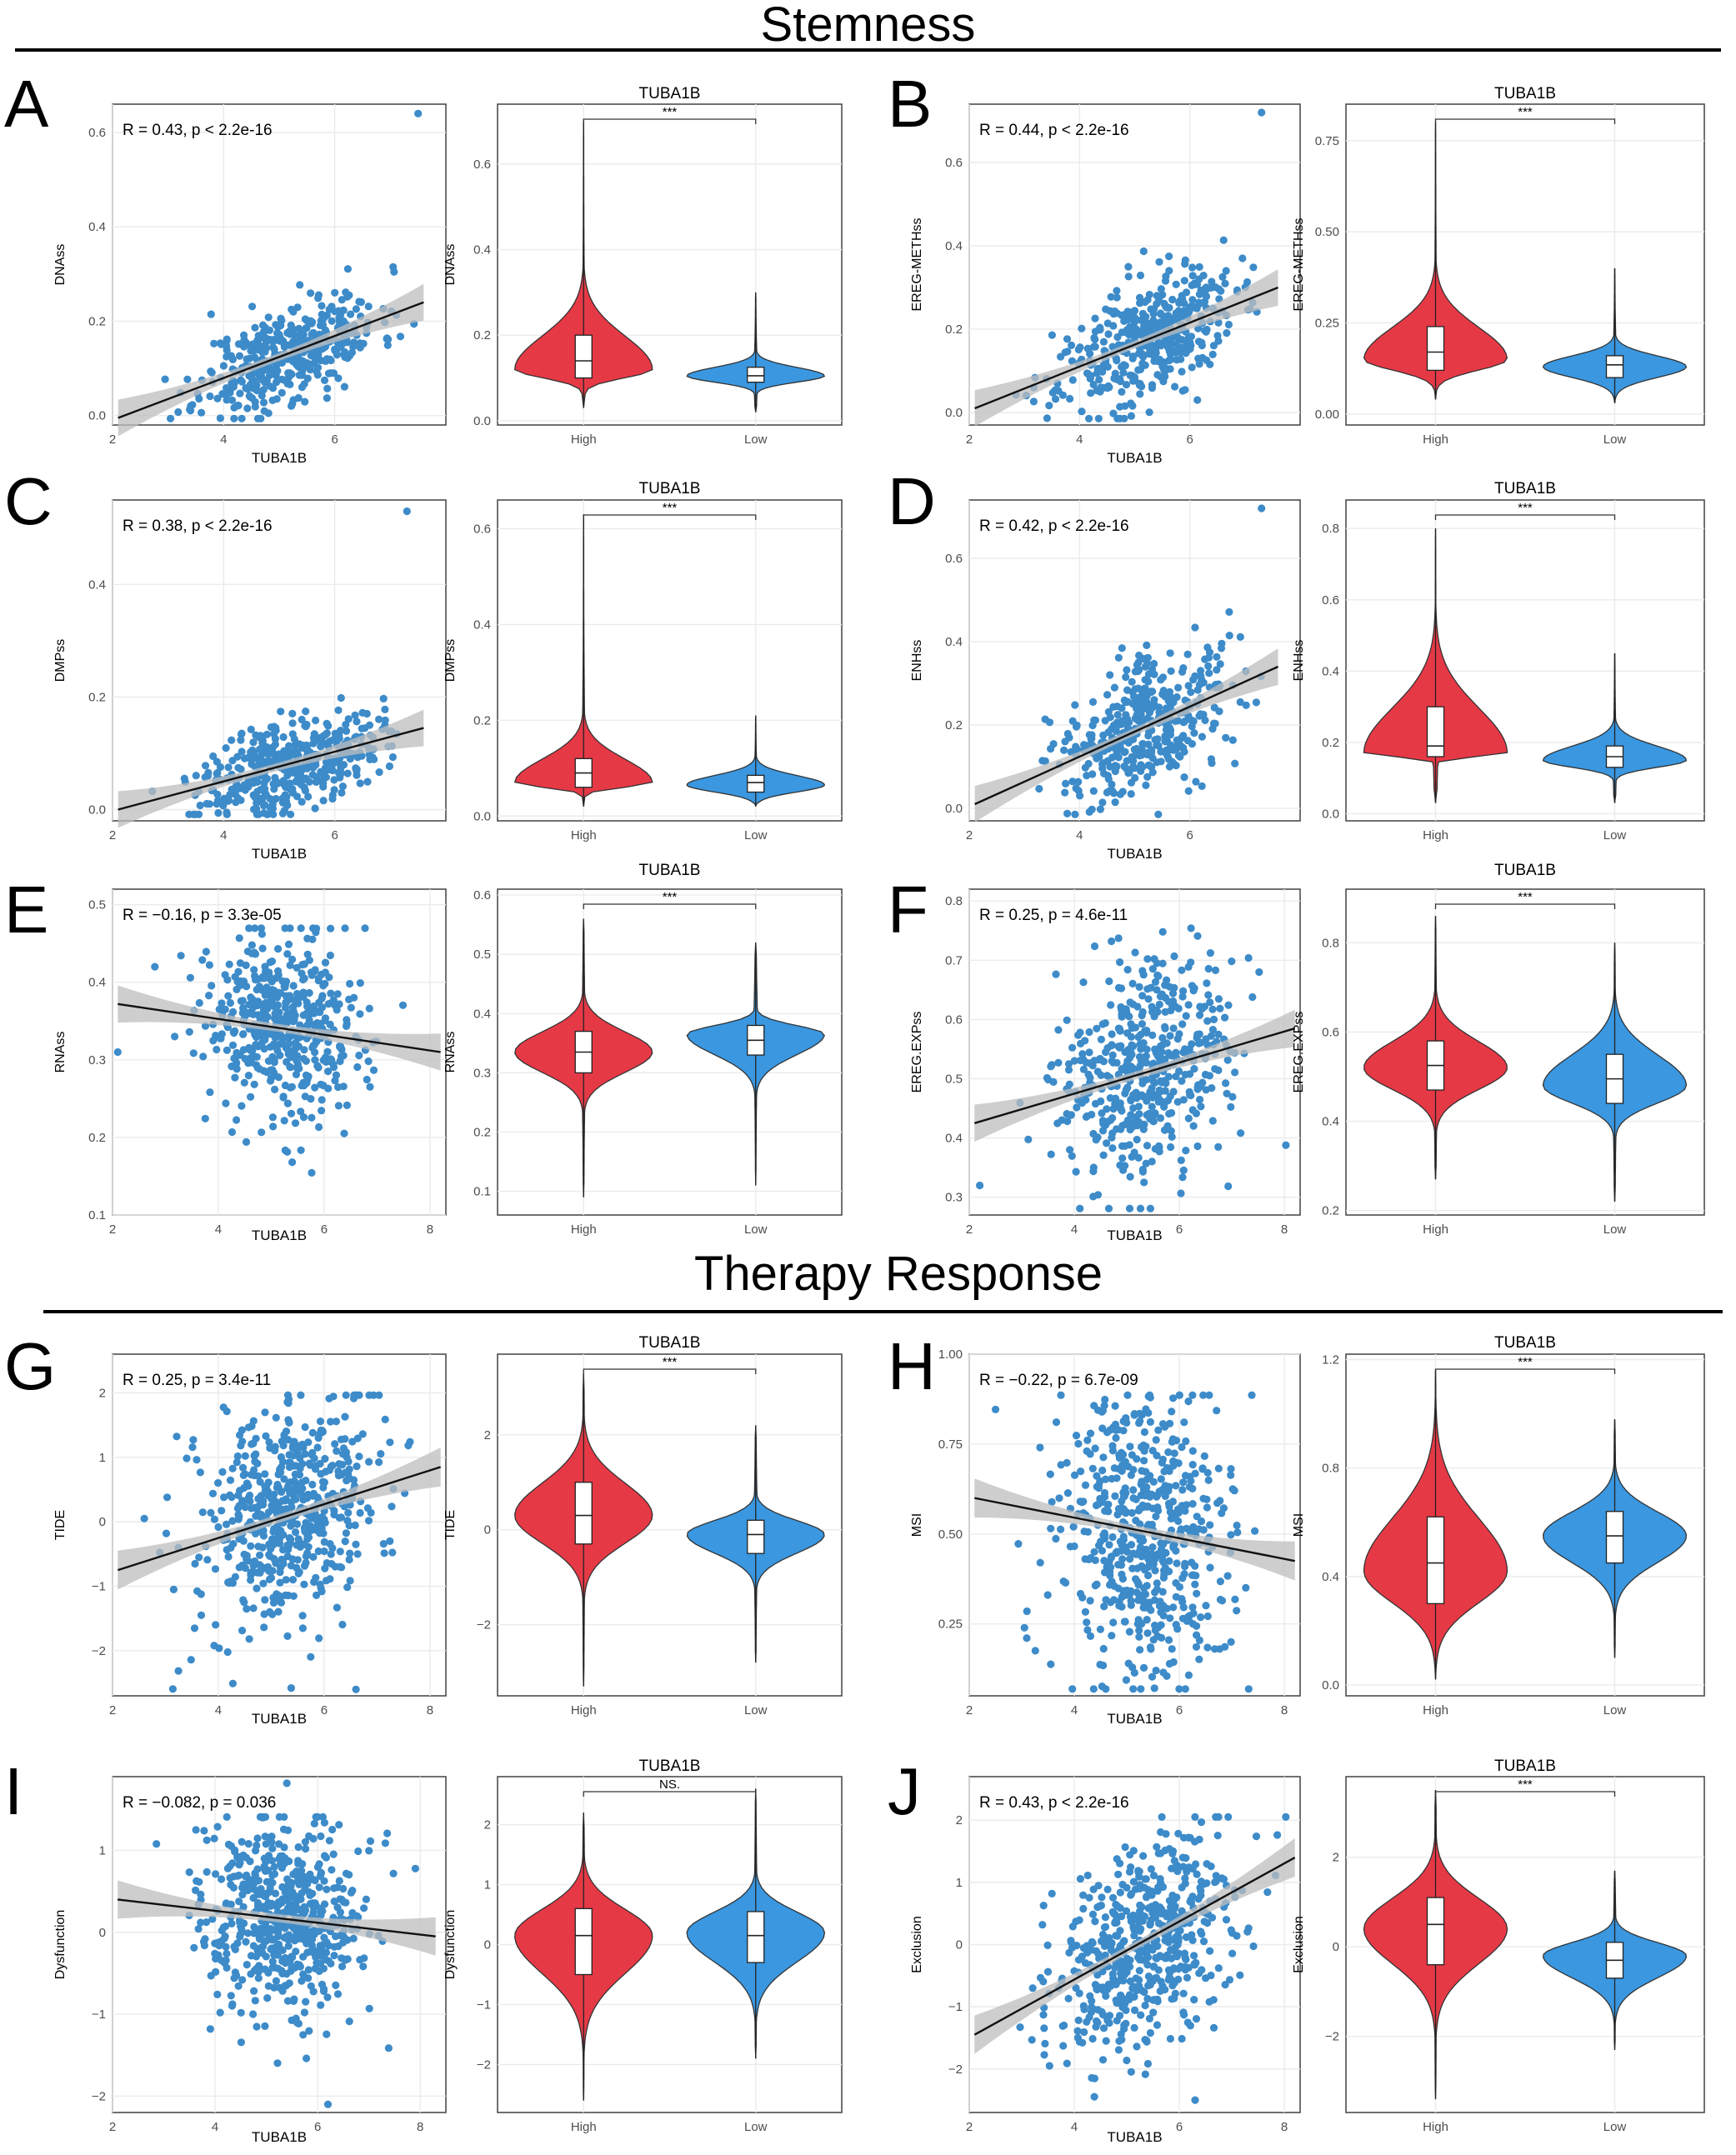 This screenshot has width=1736, height=2155. What do you see at coordinates (1615, 1229) in the screenshot?
I see `x-tick-label: Low` at bounding box center [1615, 1229].